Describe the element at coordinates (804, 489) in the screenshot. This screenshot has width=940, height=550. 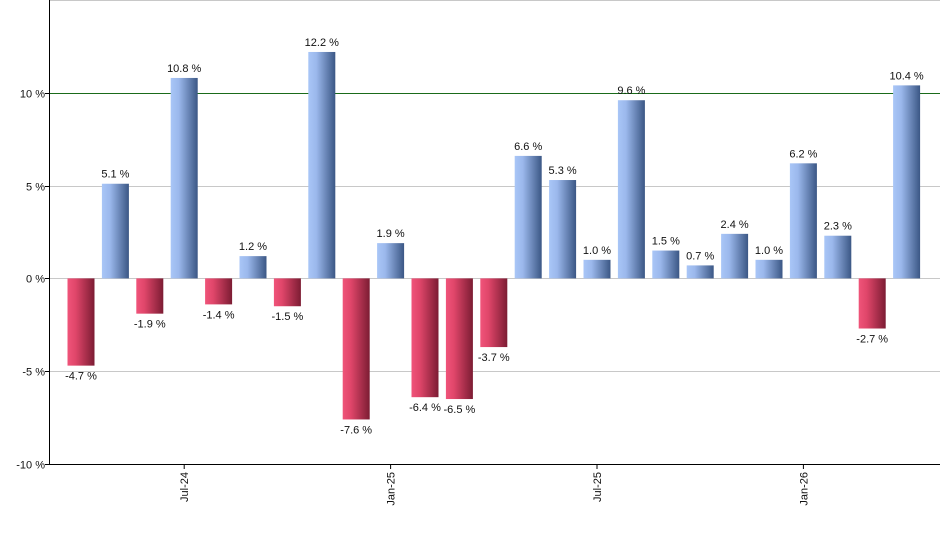
I see `x-tick-label: Jan-26` at that location.